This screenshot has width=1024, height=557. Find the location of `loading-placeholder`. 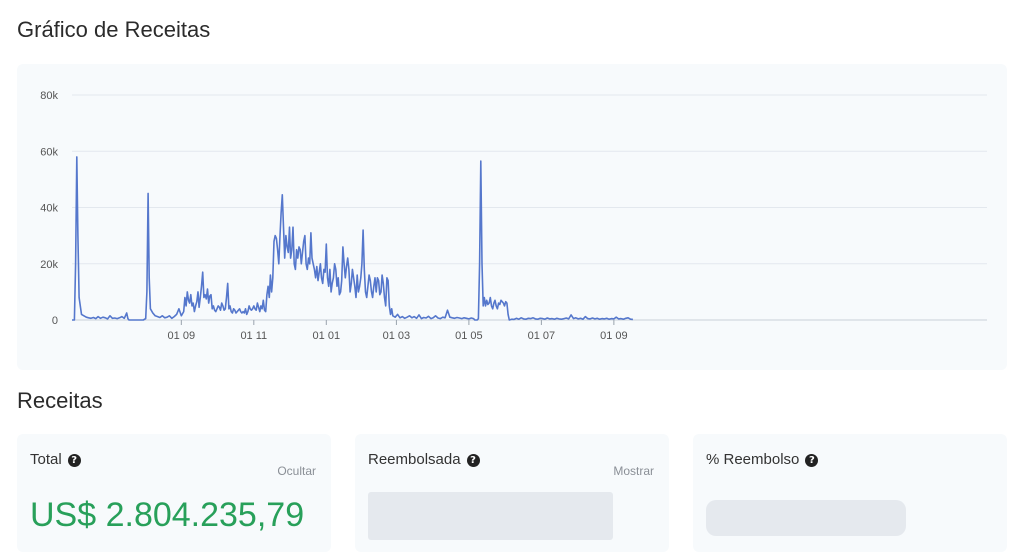

loading-placeholder is located at coordinates (806, 518).